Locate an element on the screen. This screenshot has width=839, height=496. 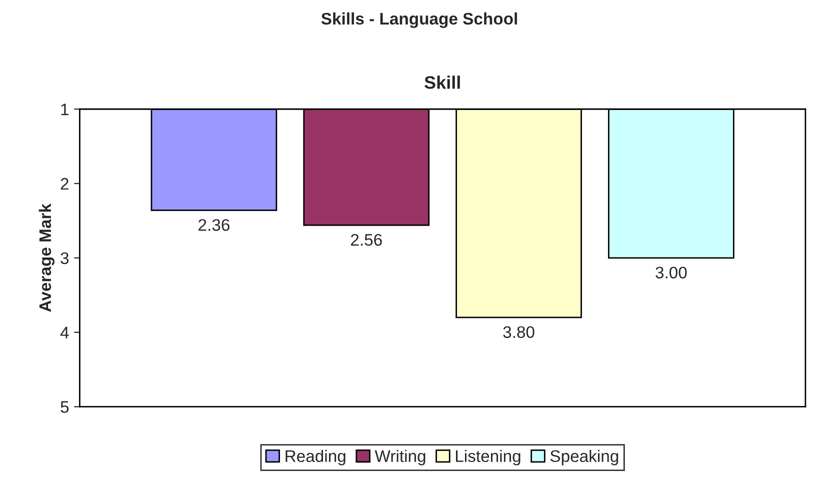
y-tick-label: 2 is located at coordinates (64, 184).